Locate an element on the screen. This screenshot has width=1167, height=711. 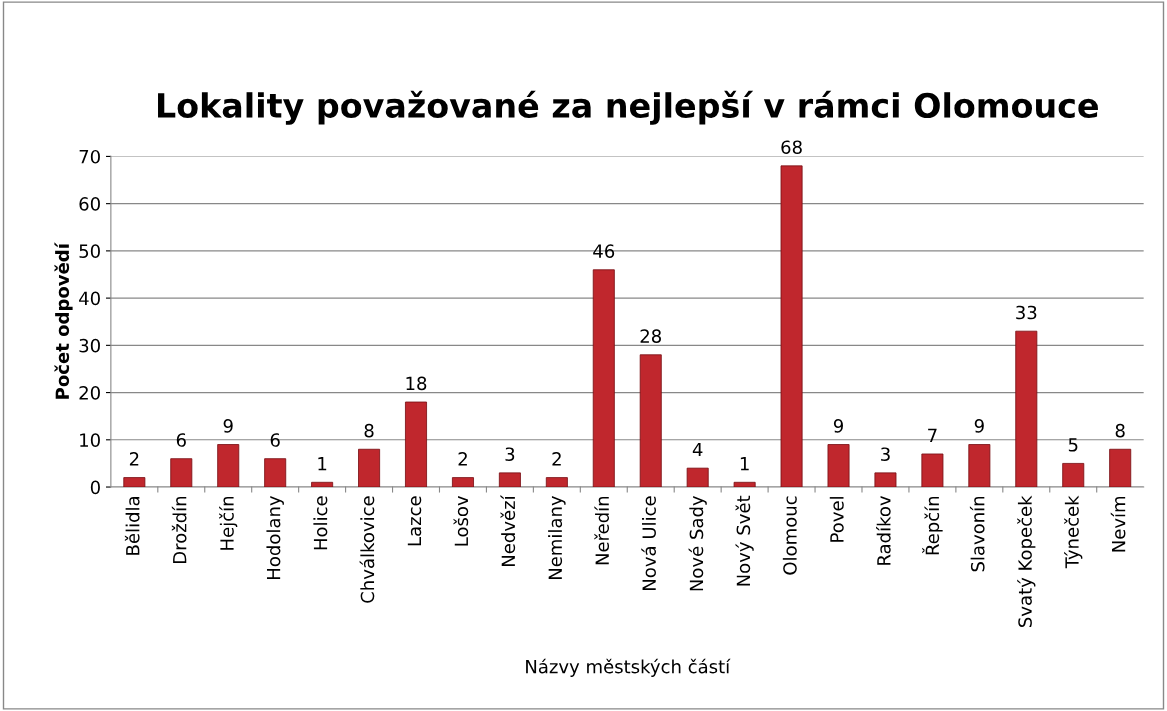
x-tick-label: Řepčín is located at coordinates (932, 525).